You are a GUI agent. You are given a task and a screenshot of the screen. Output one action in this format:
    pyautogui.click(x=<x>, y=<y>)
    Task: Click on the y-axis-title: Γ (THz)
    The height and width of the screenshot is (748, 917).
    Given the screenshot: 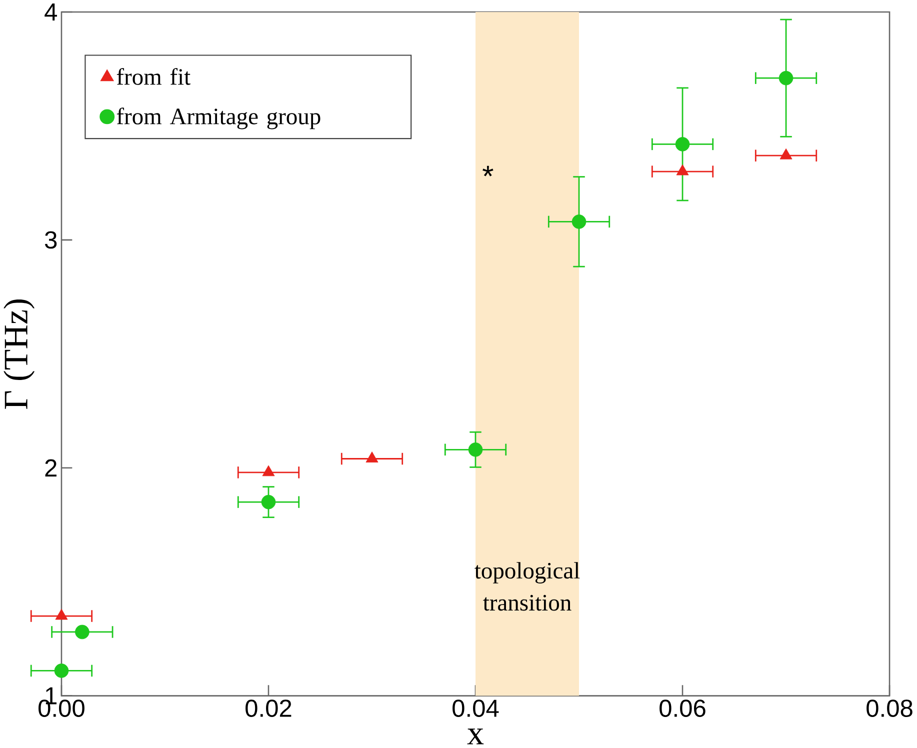 What is the action you would take?
    pyautogui.click(x=19, y=354)
    